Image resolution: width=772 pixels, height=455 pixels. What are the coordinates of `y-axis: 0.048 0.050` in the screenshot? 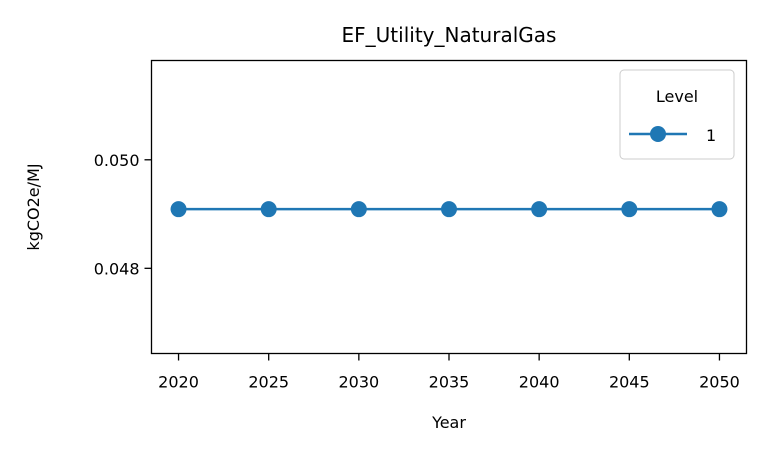 It's located at (123, 214).